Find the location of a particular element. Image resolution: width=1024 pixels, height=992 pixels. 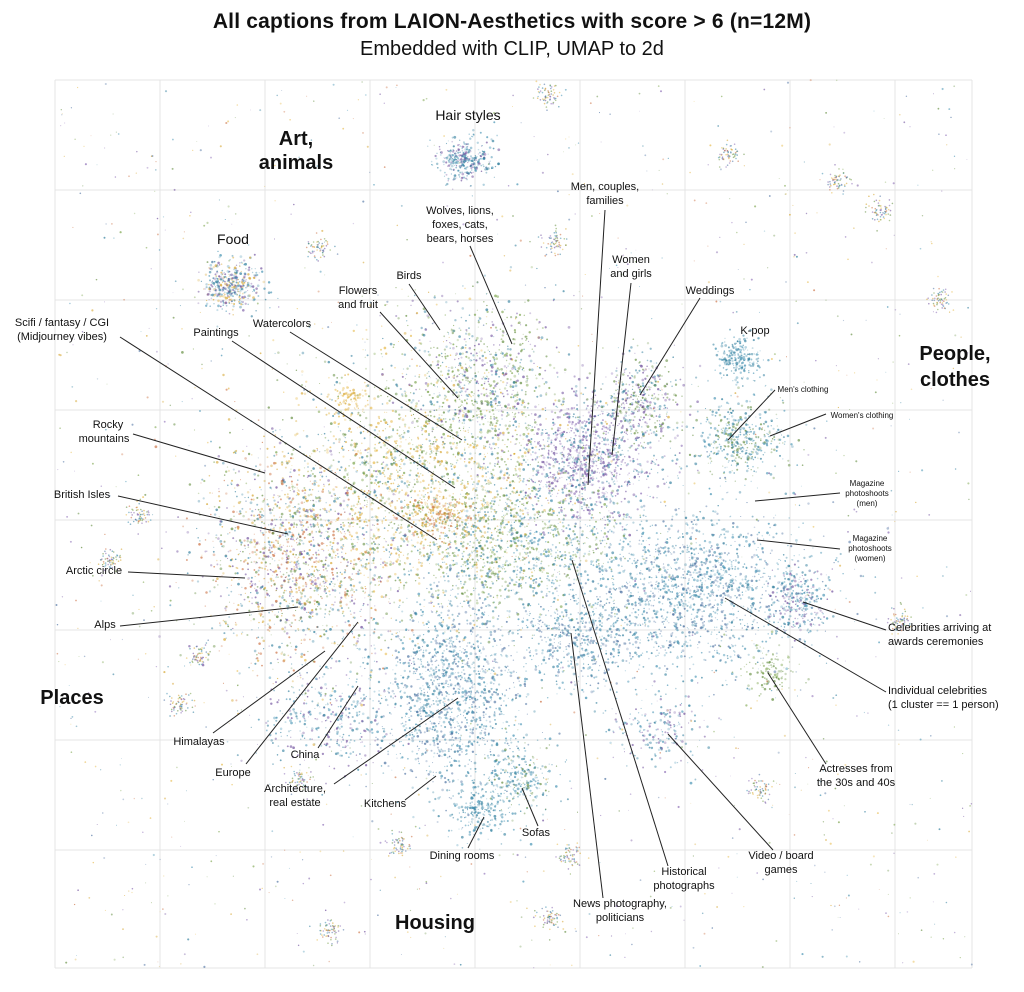

point-b0-2058 is located at coordinates (411, 415).